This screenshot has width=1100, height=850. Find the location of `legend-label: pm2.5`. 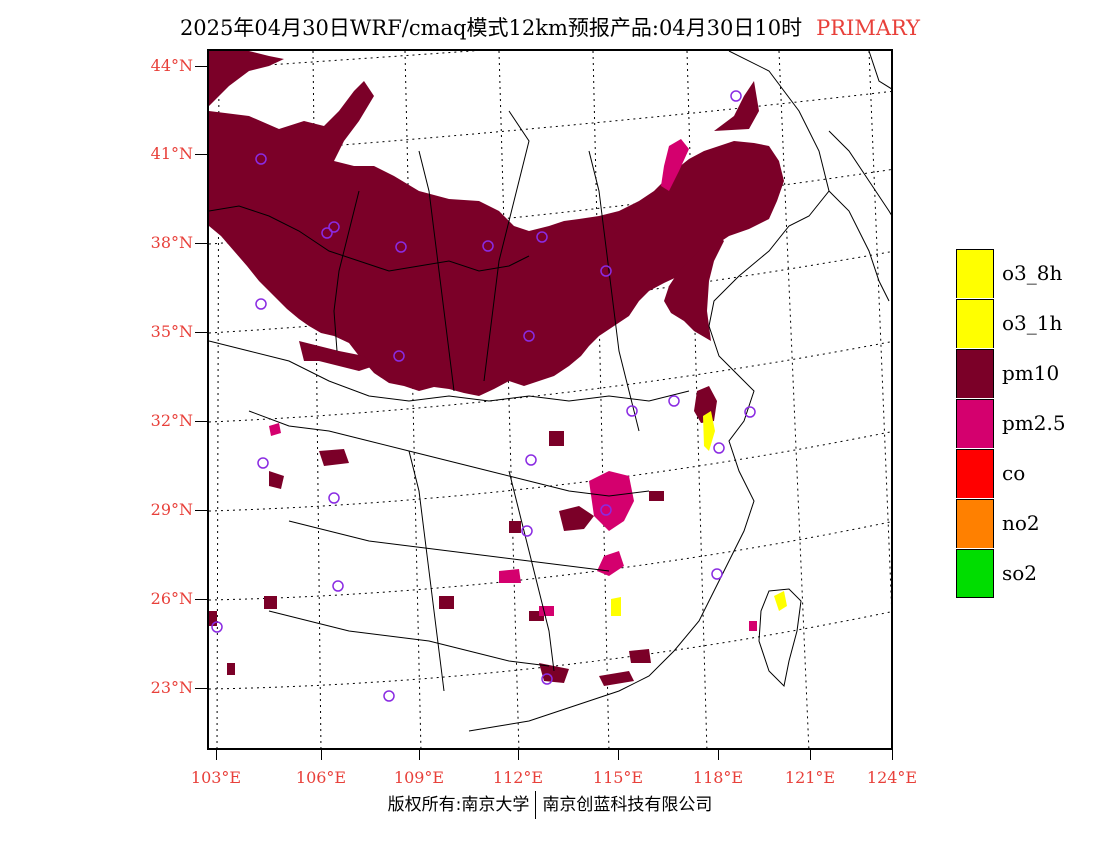

legend-label: pm2.5 is located at coordinates (1034, 423).